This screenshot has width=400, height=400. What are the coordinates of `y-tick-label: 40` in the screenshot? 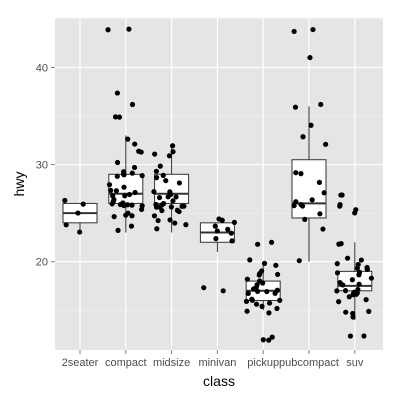 It's located at (42, 69).